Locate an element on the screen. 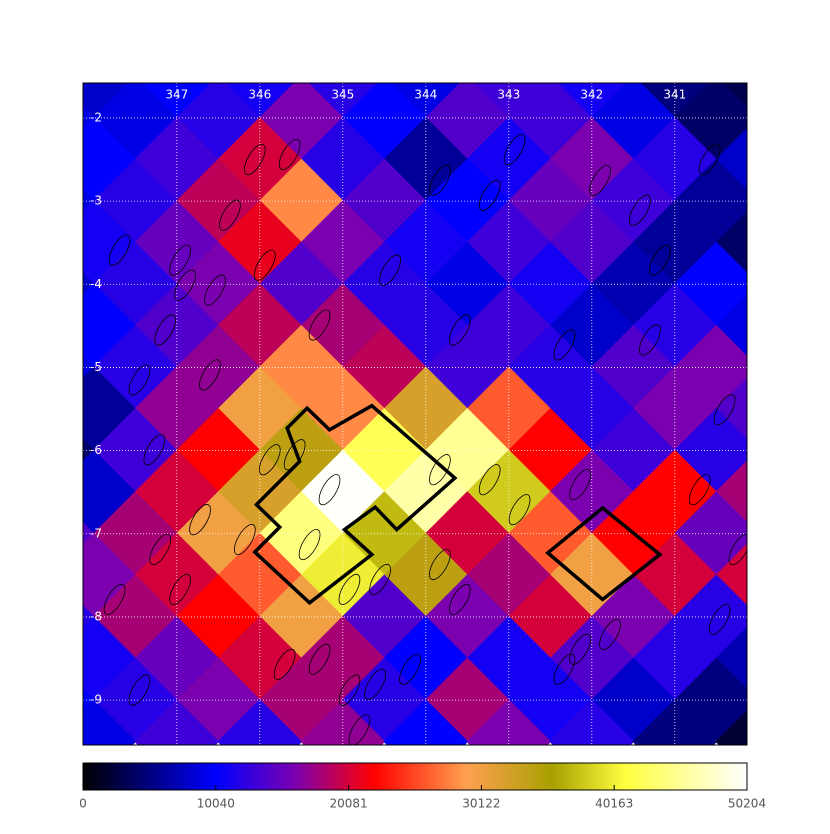 This screenshot has height=834, width=830. x-tick-label: 341 is located at coordinates (674, 95).